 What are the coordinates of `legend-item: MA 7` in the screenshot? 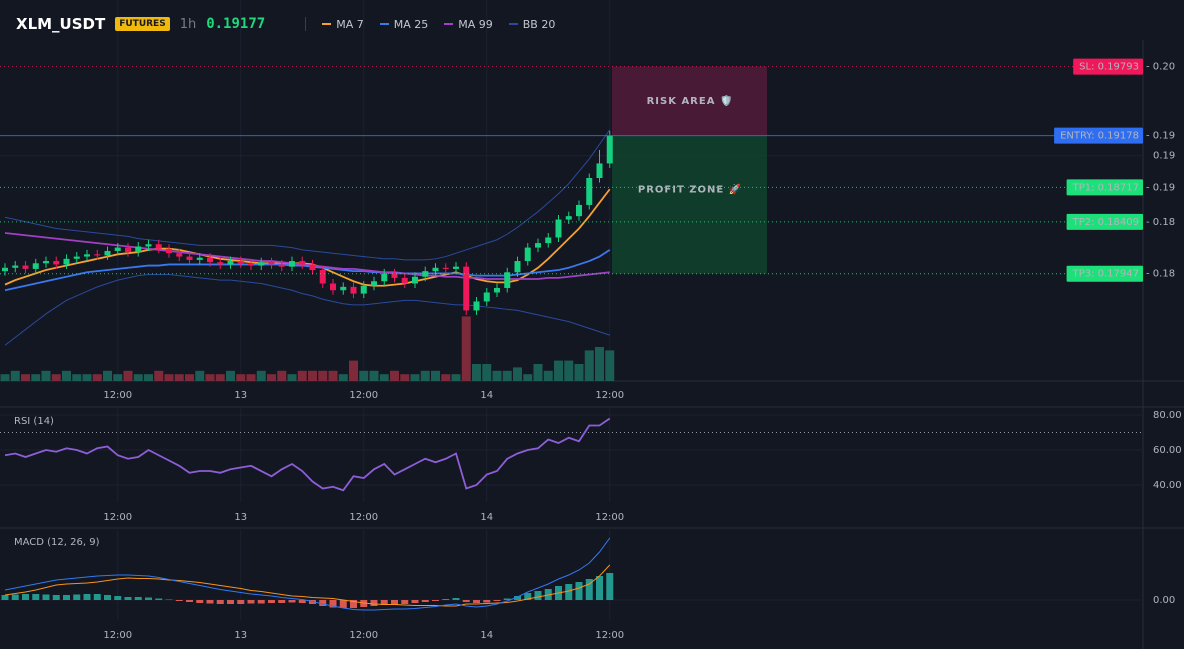 It's located at (343, 24).